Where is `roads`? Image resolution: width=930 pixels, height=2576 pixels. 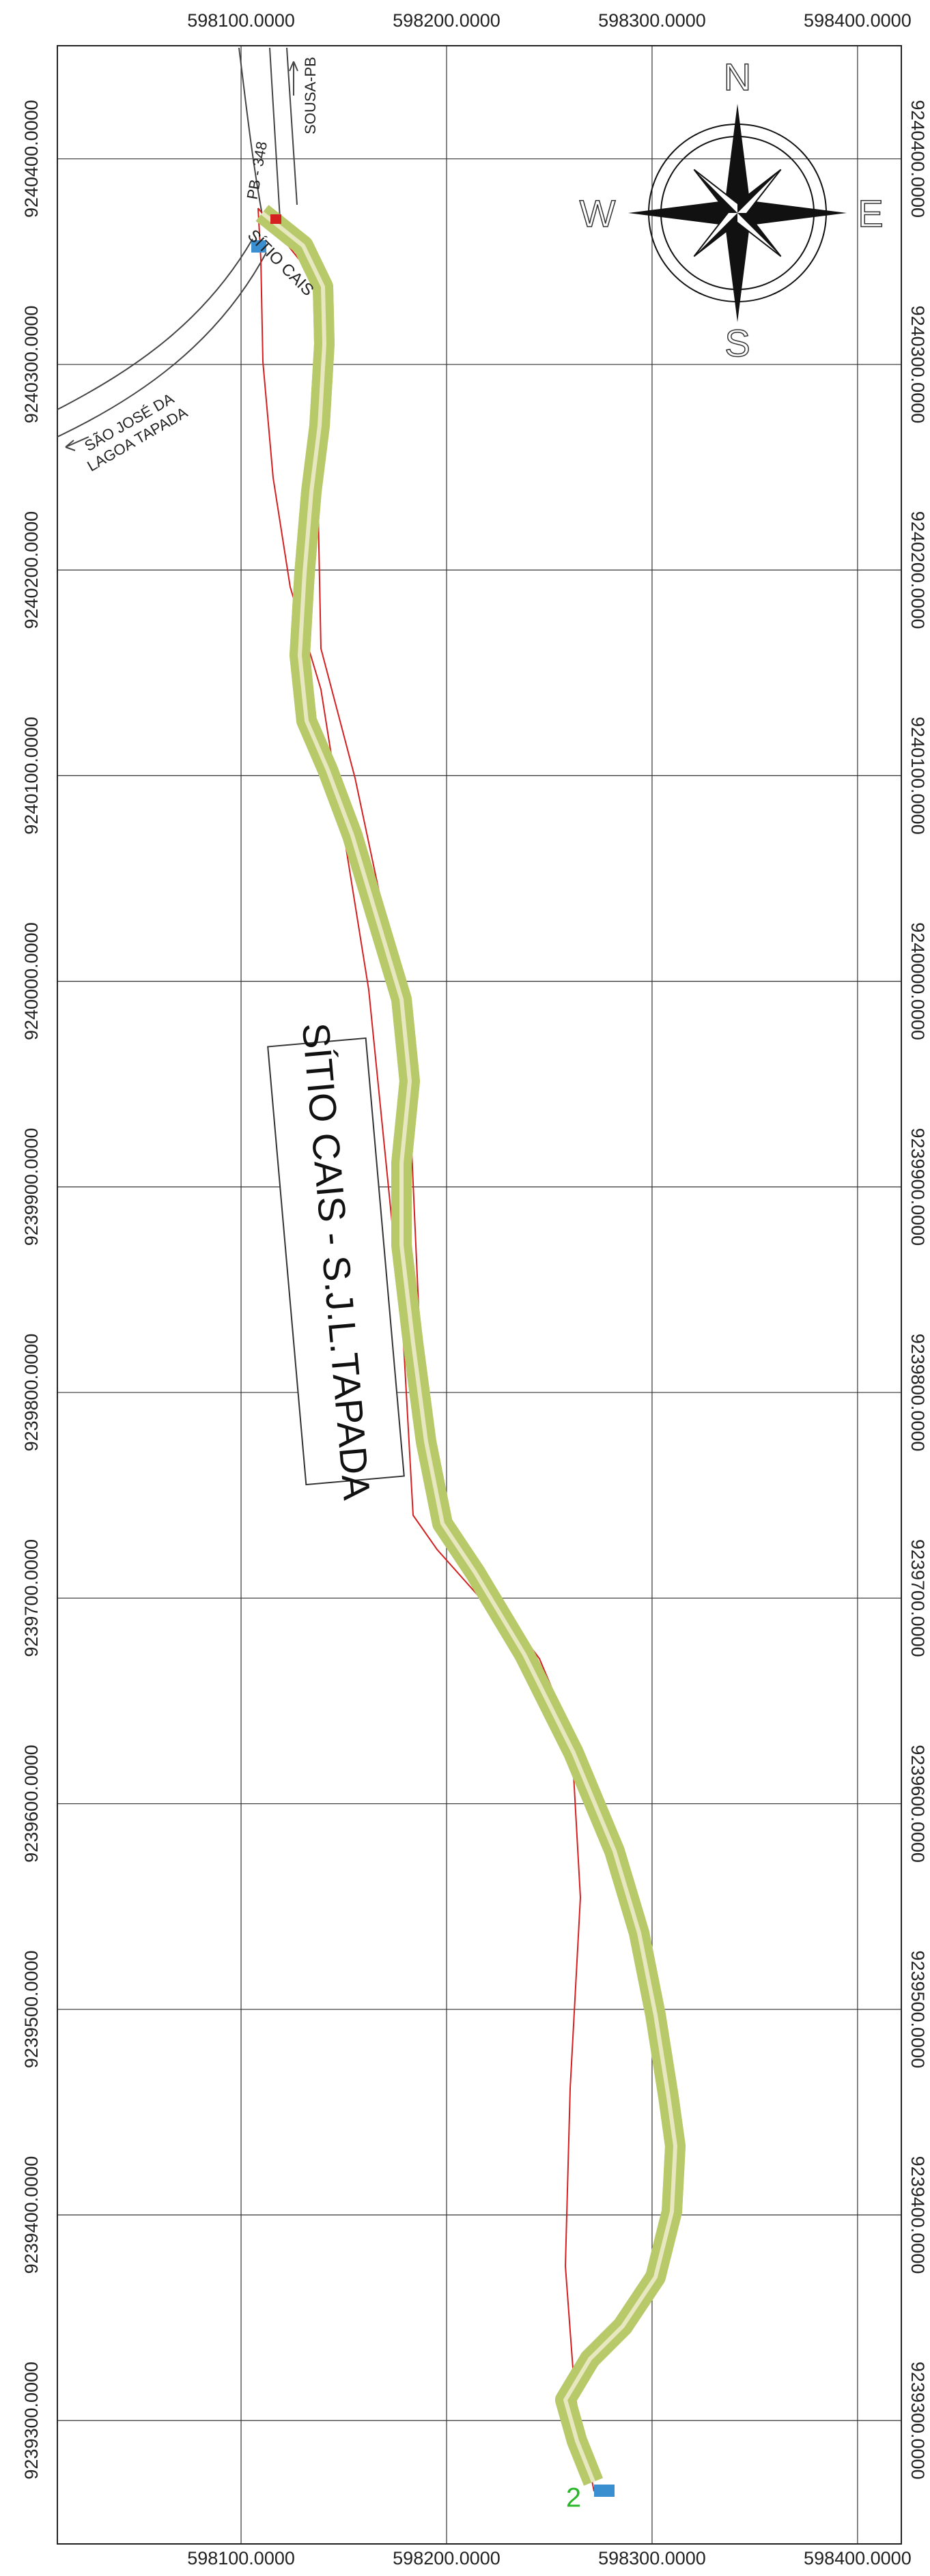
roads is located at coordinates (177, 249).